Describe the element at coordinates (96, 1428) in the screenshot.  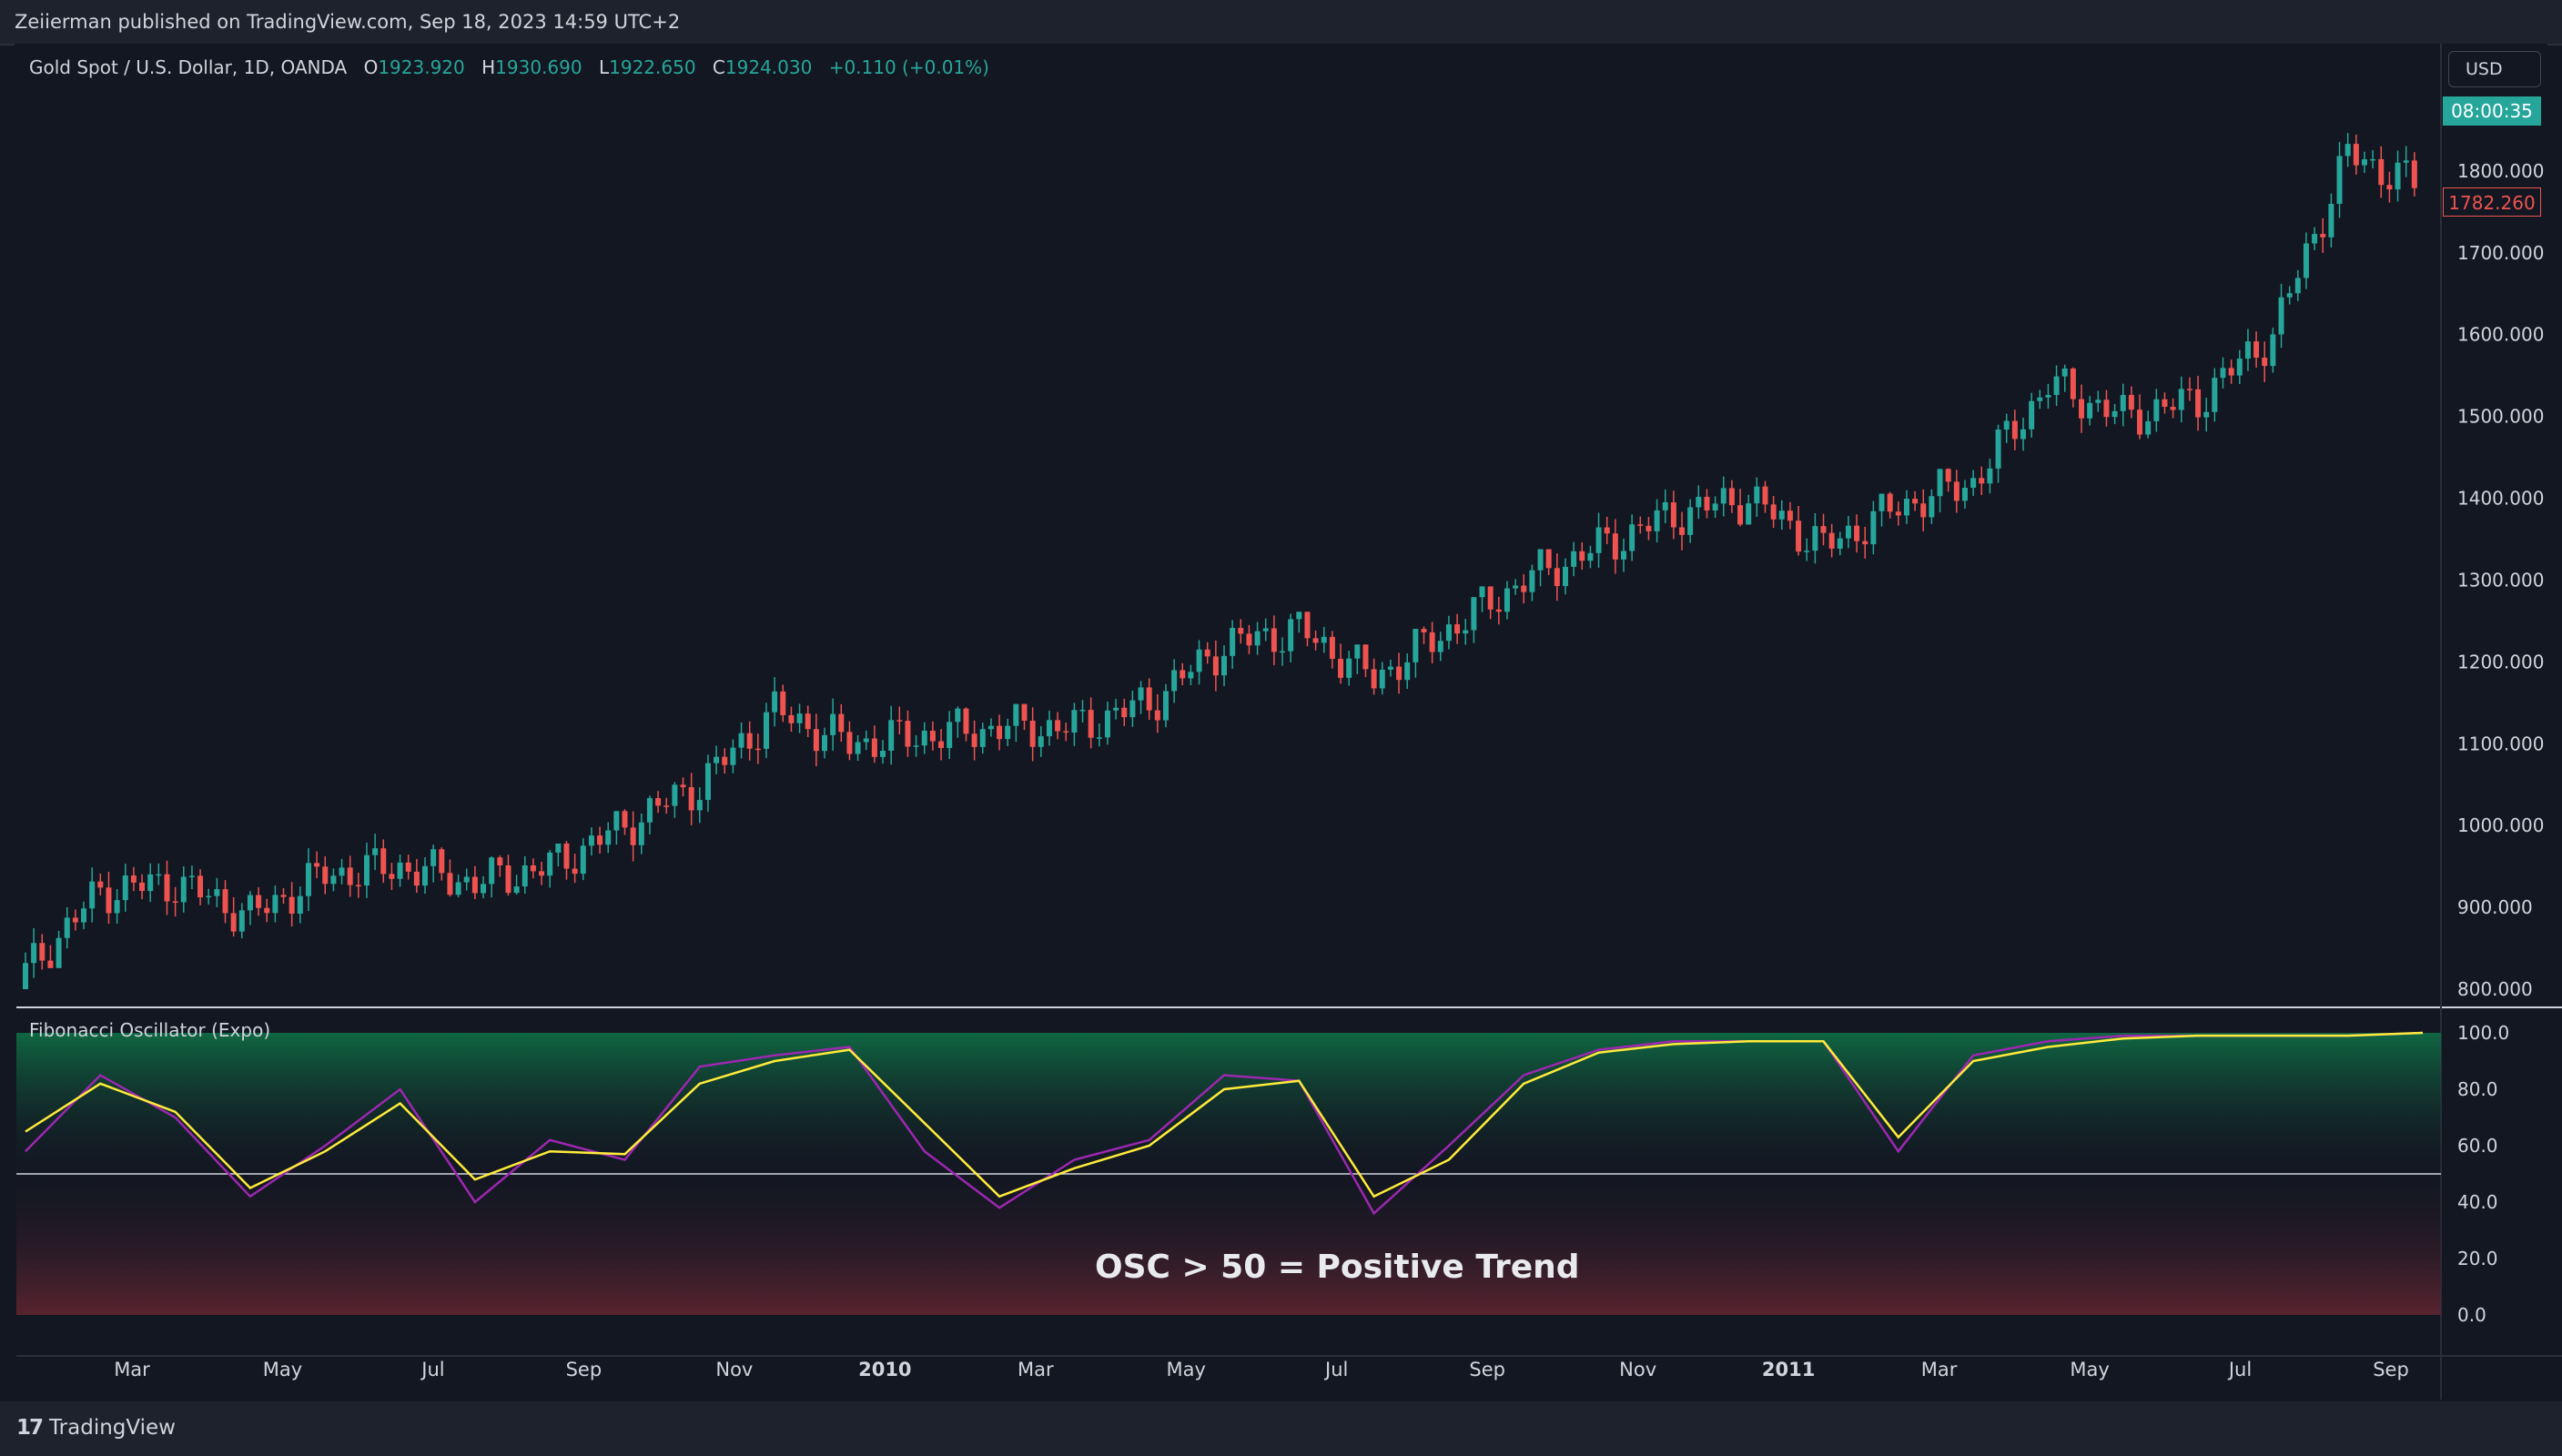
I see `tradingview-brand: 𝟭𝟳 TradingView` at that location.